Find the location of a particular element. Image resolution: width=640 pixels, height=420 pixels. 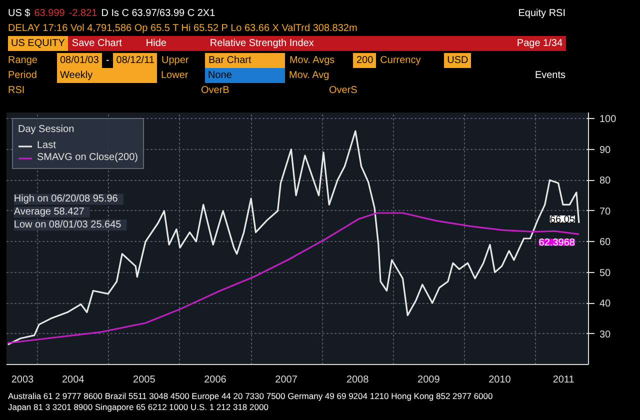

x-tick-label: 2011 is located at coordinates (563, 380).